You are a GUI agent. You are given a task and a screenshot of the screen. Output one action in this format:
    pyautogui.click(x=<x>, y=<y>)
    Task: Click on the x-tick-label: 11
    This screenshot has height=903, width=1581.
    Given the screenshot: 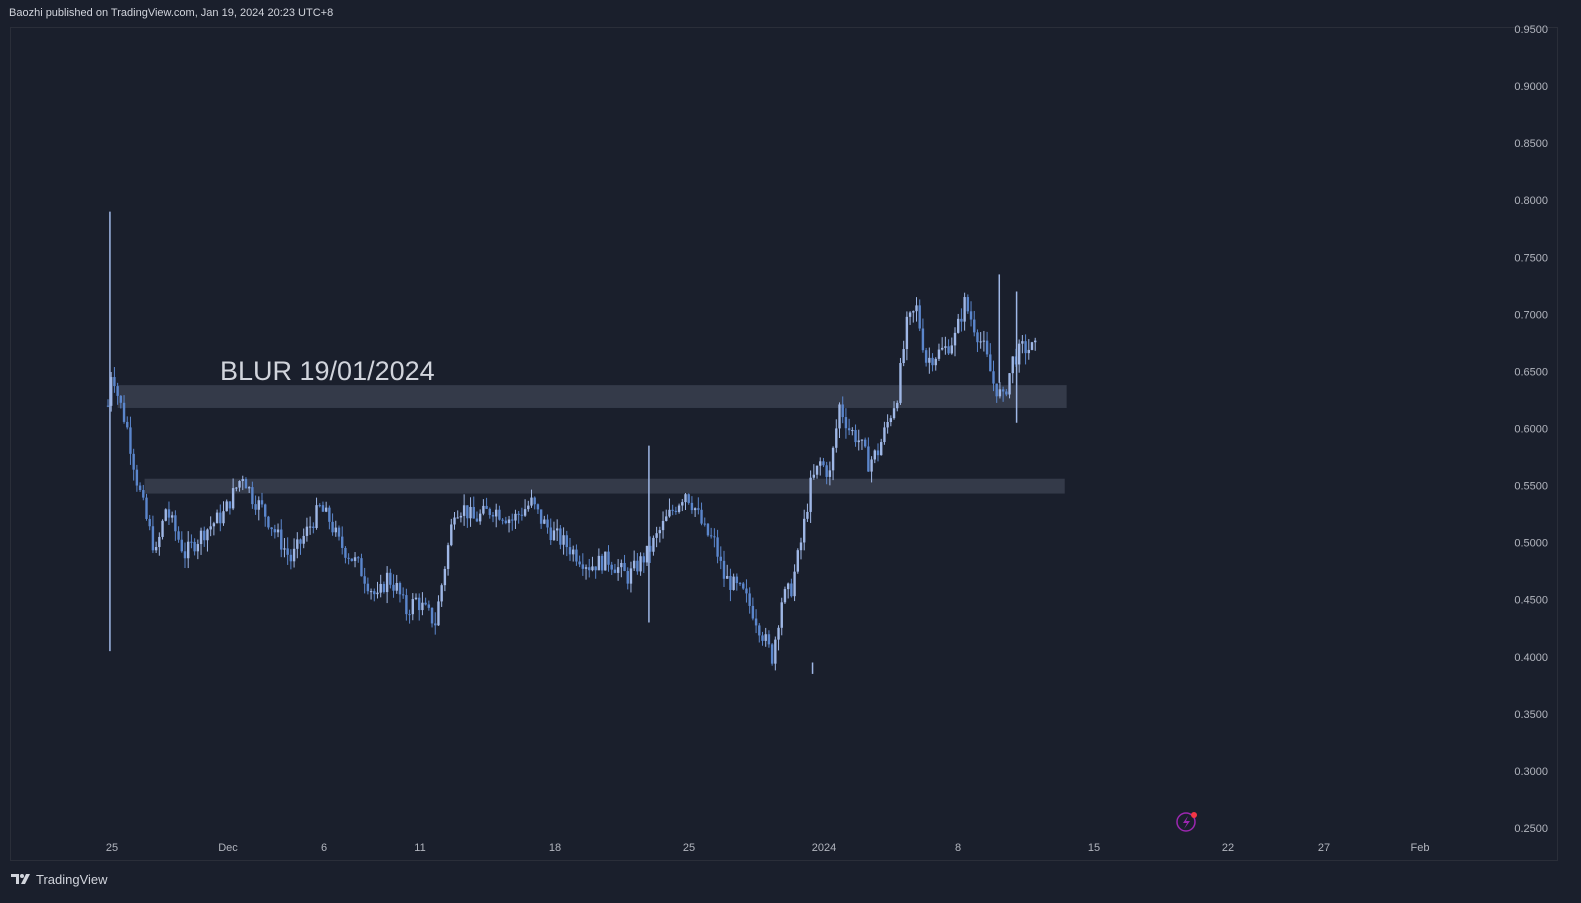 What is the action you would take?
    pyautogui.click(x=419, y=848)
    